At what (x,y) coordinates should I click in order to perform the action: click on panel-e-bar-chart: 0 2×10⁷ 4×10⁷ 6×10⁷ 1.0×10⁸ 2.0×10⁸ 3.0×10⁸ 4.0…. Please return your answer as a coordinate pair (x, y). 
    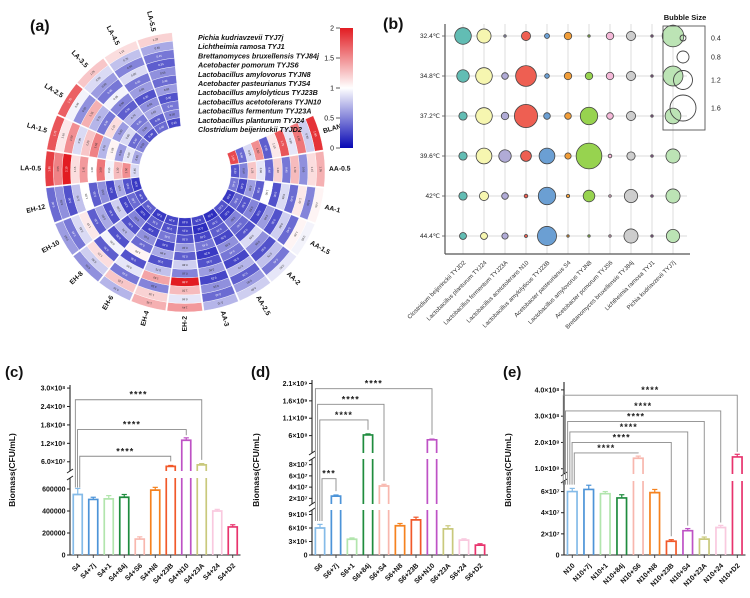
    Looking at the image, I should click on (625, 479).